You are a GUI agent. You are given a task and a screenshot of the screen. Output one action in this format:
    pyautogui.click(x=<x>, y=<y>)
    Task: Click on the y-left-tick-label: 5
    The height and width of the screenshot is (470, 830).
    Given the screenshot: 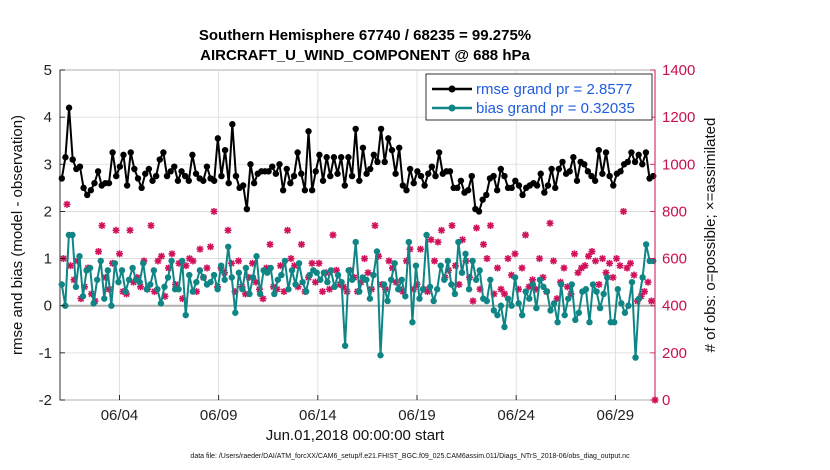 What is the action you would take?
    pyautogui.click(x=48, y=70)
    